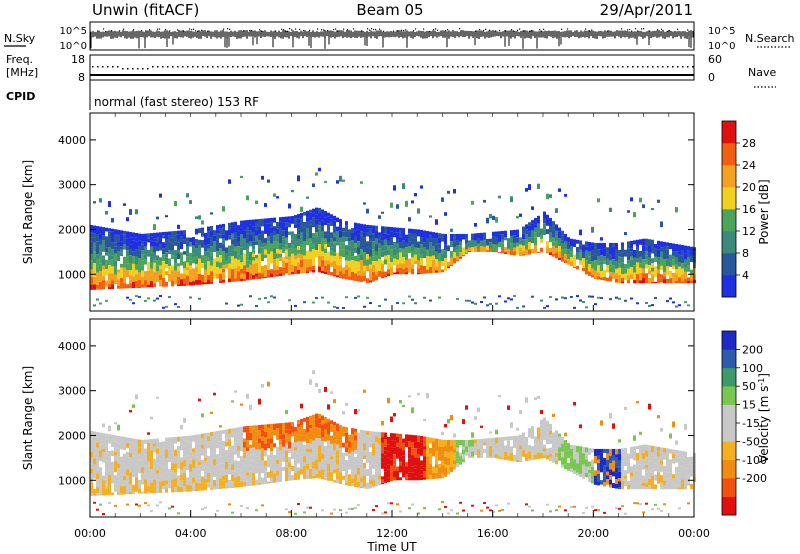  Describe the element at coordinates (291, 533) in the screenshot. I see `x-tick-label: 08:00` at that location.